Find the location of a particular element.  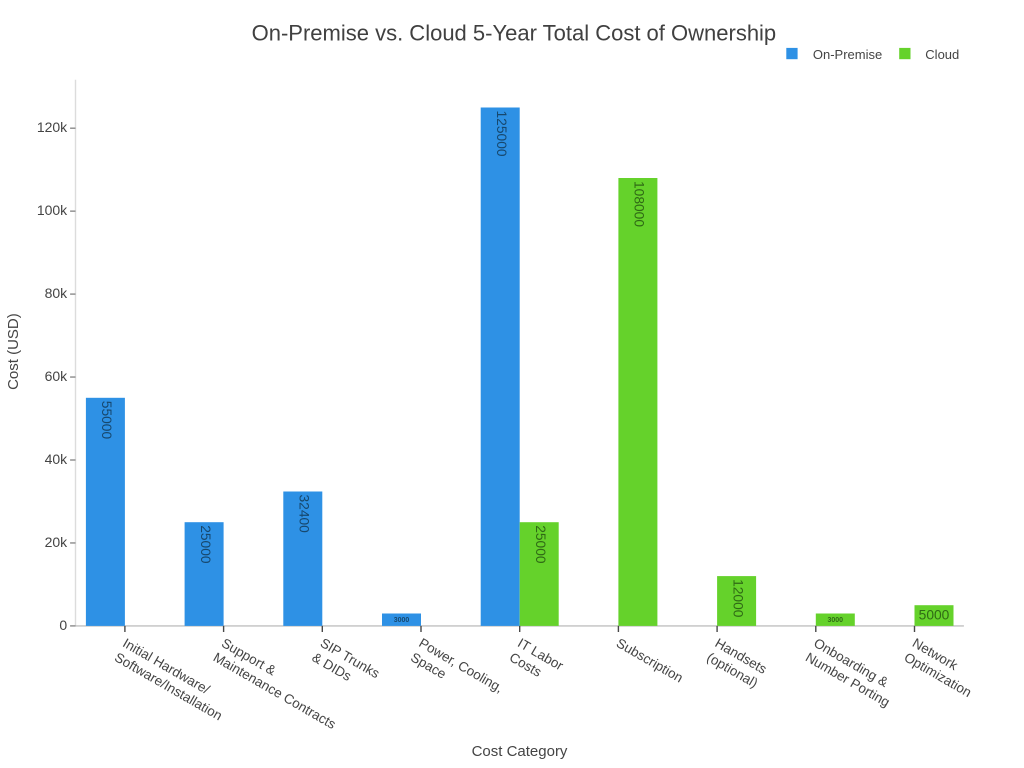

svg-text: Cost Category is located at coordinates (520, 751).